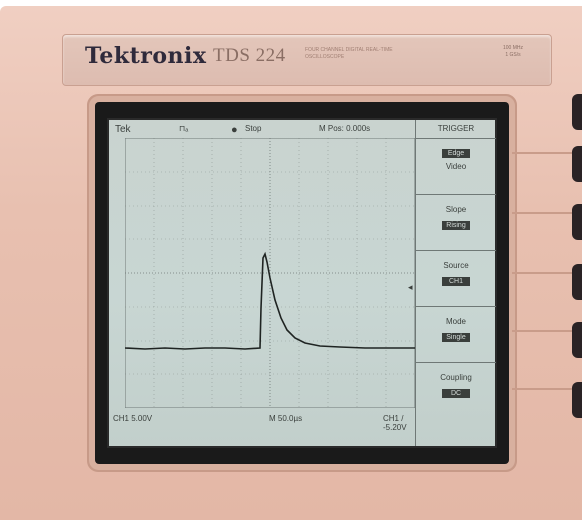  I want to click on menu-item-type-selected: Edge, so click(456, 153).